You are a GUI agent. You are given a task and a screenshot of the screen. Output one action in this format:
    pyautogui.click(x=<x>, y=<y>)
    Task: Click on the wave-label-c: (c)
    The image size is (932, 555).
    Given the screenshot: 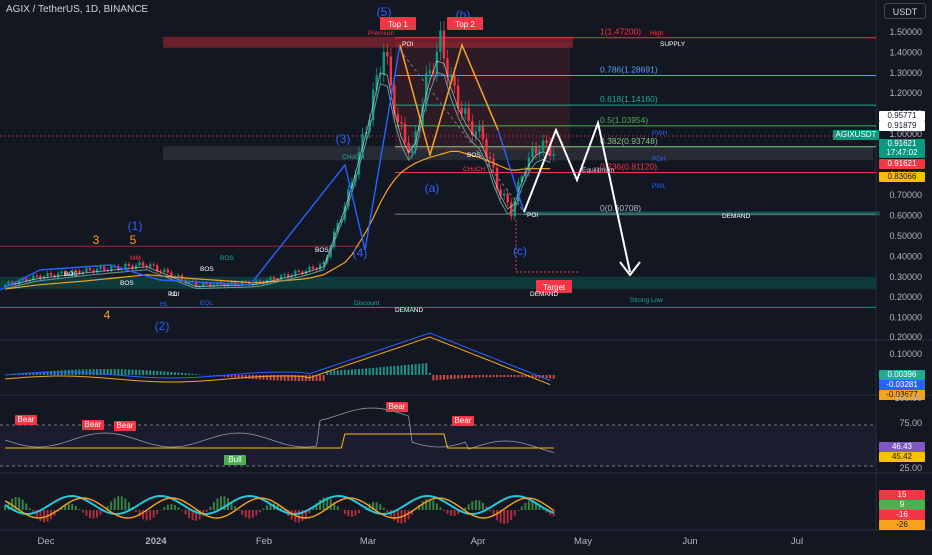 What is the action you would take?
    pyautogui.click(x=520, y=251)
    